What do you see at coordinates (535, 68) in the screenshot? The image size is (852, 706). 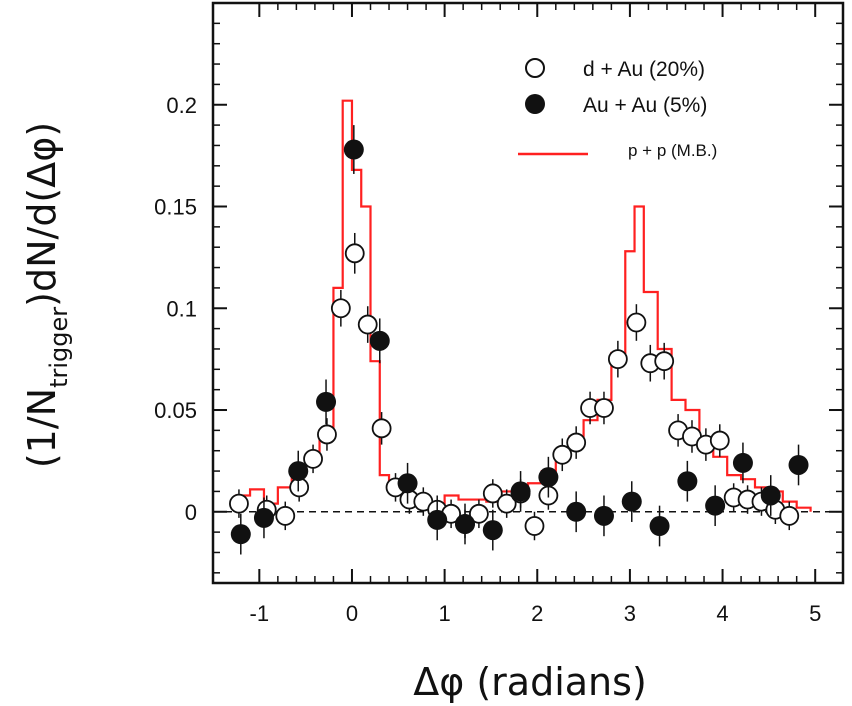 I see `legend-open-circle-marker` at bounding box center [535, 68].